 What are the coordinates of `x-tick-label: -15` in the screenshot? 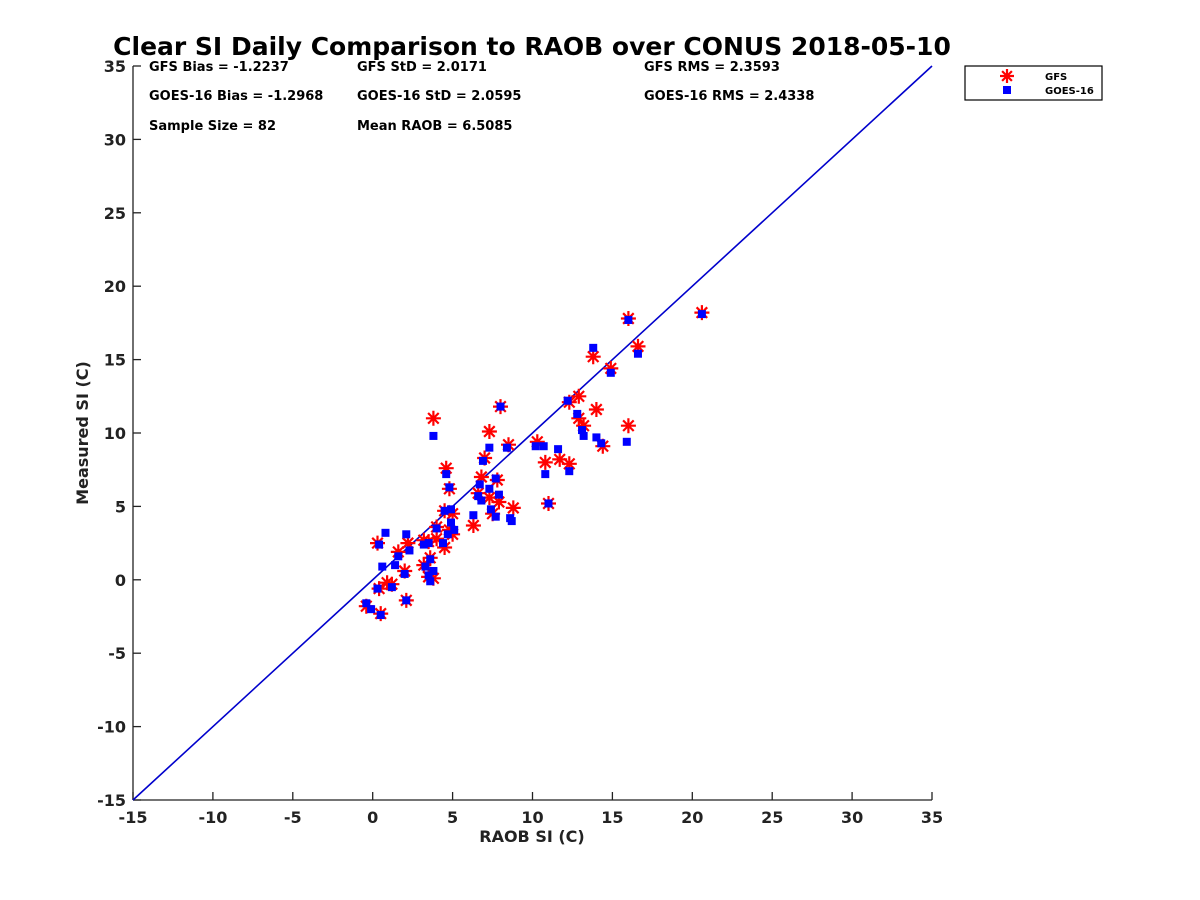 It's located at (133, 817).